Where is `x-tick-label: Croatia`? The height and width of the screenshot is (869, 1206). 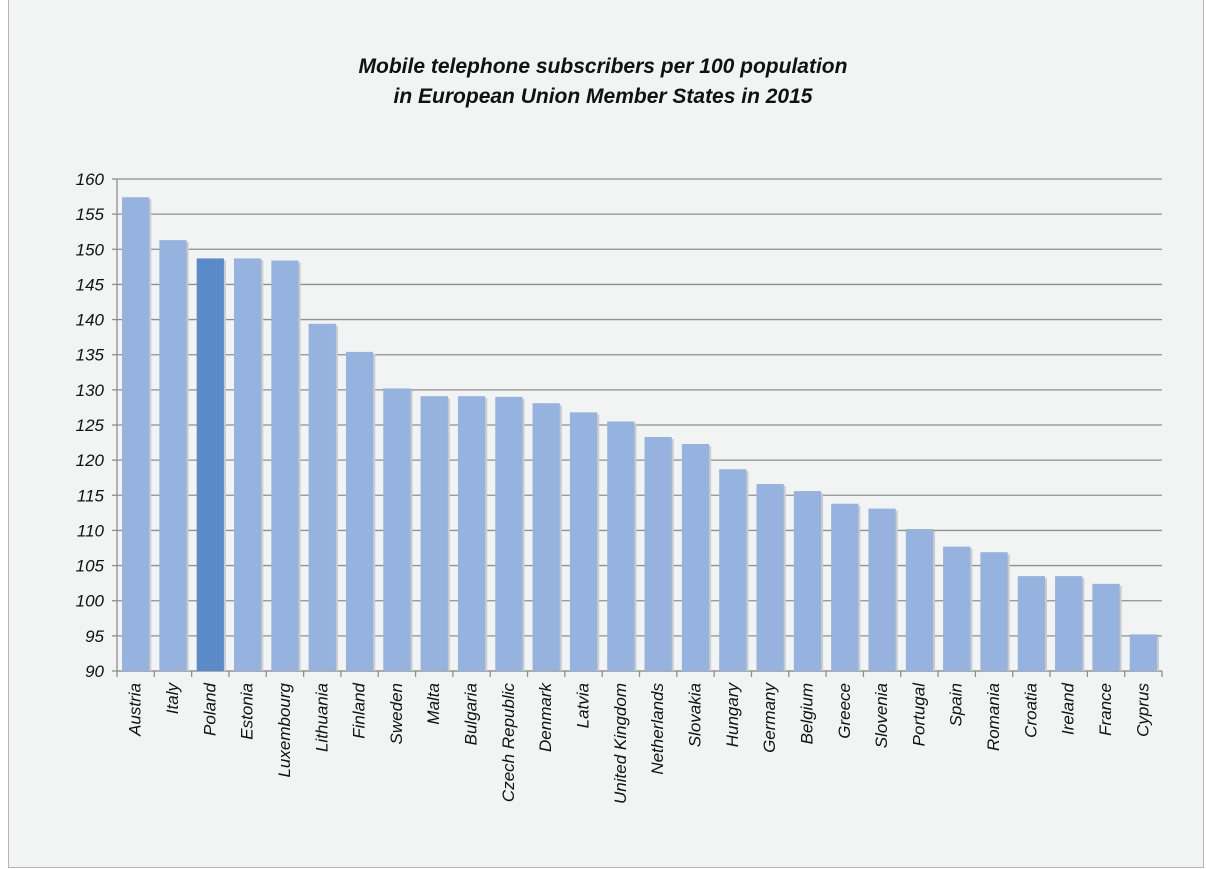
x-tick-label: Croatia is located at coordinates (1030, 710).